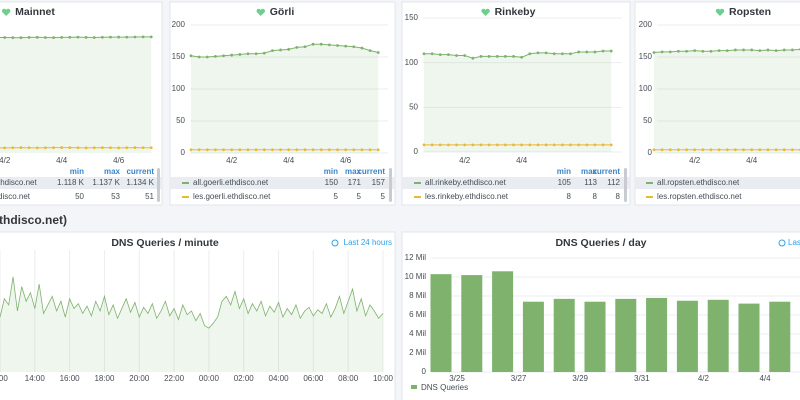  What do you see at coordinates (625, 185) in the screenshot?
I see `scrollbar` at bounding box center [625, 185].